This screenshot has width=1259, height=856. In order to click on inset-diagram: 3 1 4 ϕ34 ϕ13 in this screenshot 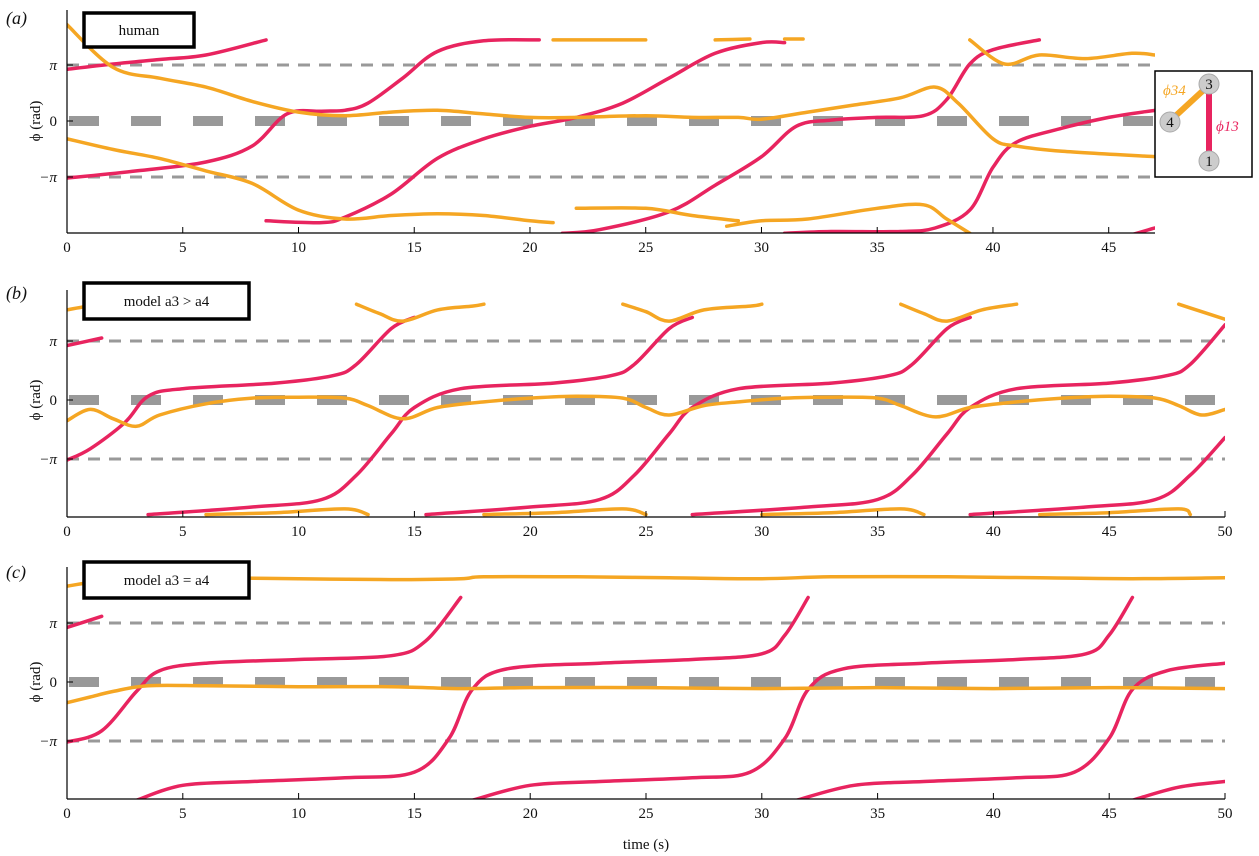, I will do `click(1203, 124)`.